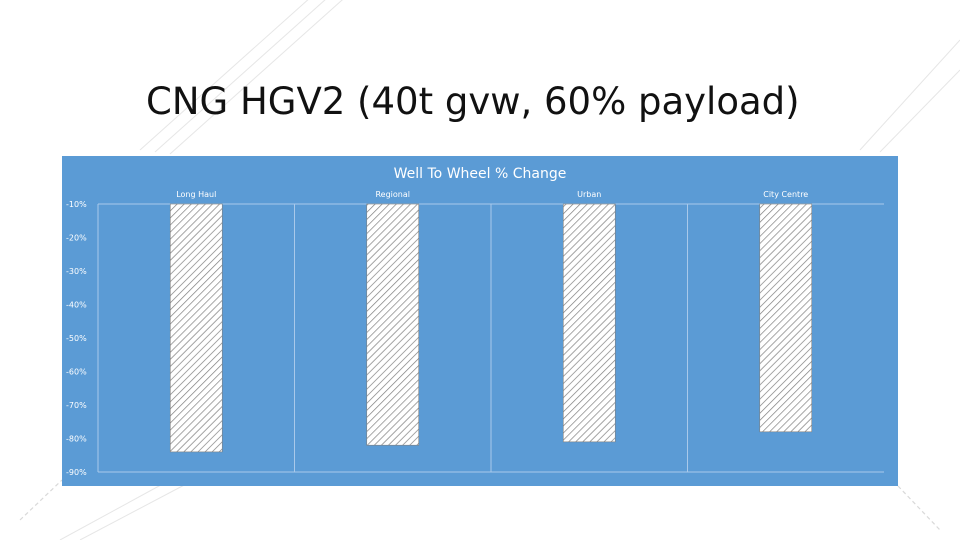  What do you see at coordinates (786, 318) in the screenshot?
I see `bar-city-centre` at bounding box center [786, 318].